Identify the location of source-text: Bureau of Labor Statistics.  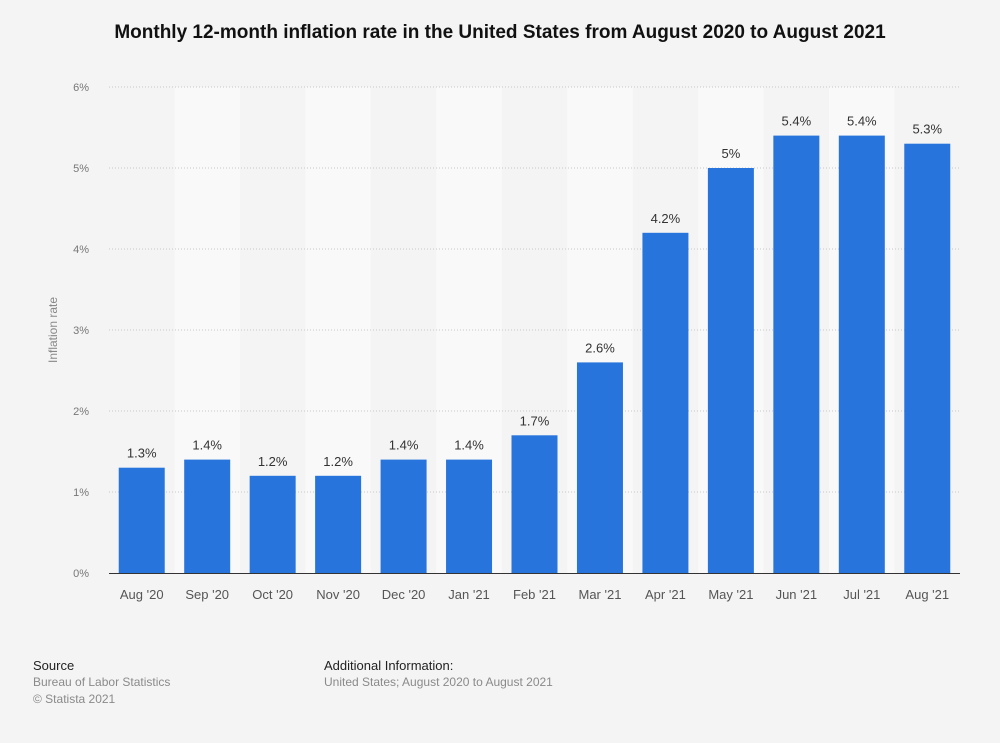
(102, 682).